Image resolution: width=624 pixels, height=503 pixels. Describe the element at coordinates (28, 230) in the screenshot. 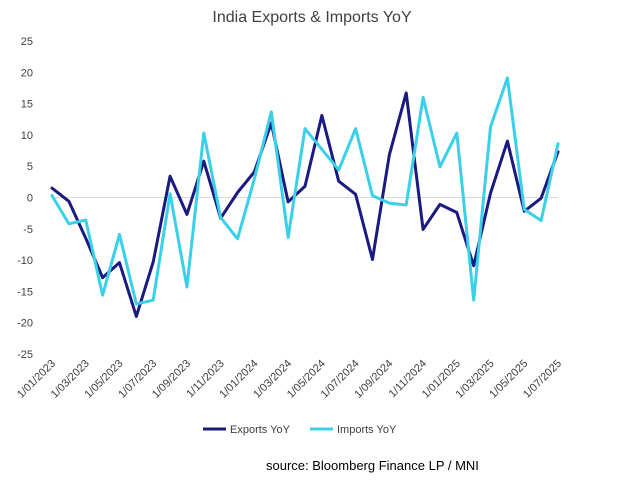

I see `y-tick-label: -5` at that location.